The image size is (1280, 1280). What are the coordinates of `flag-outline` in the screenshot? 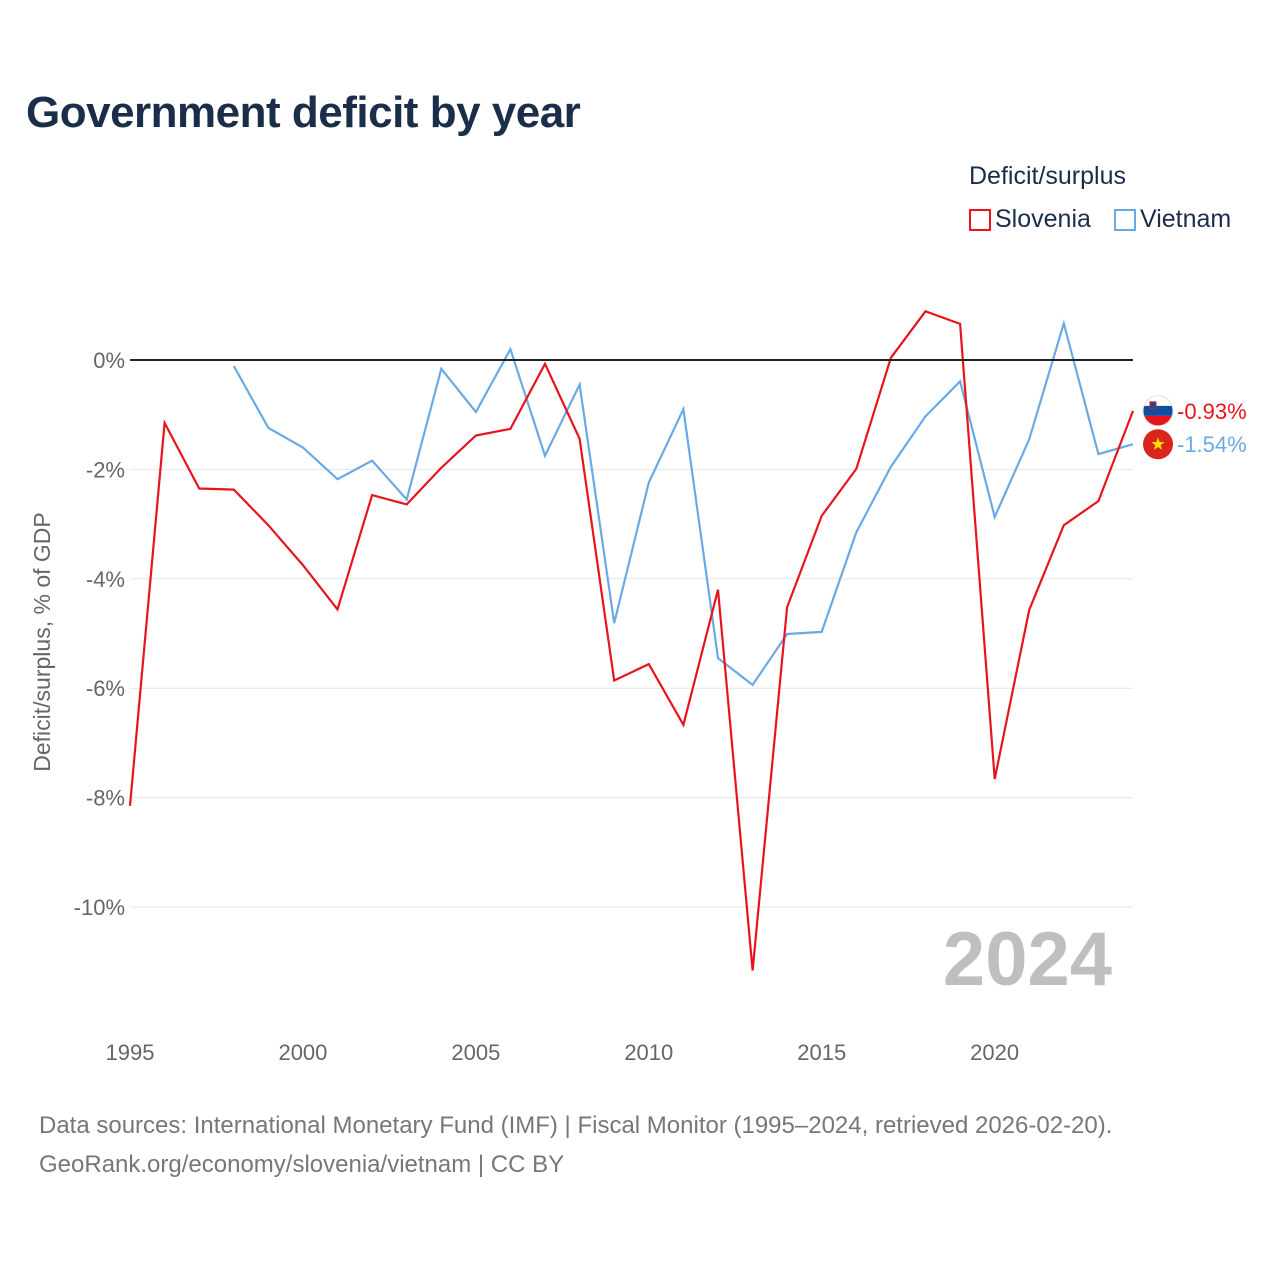 It's located at (1158, 411).